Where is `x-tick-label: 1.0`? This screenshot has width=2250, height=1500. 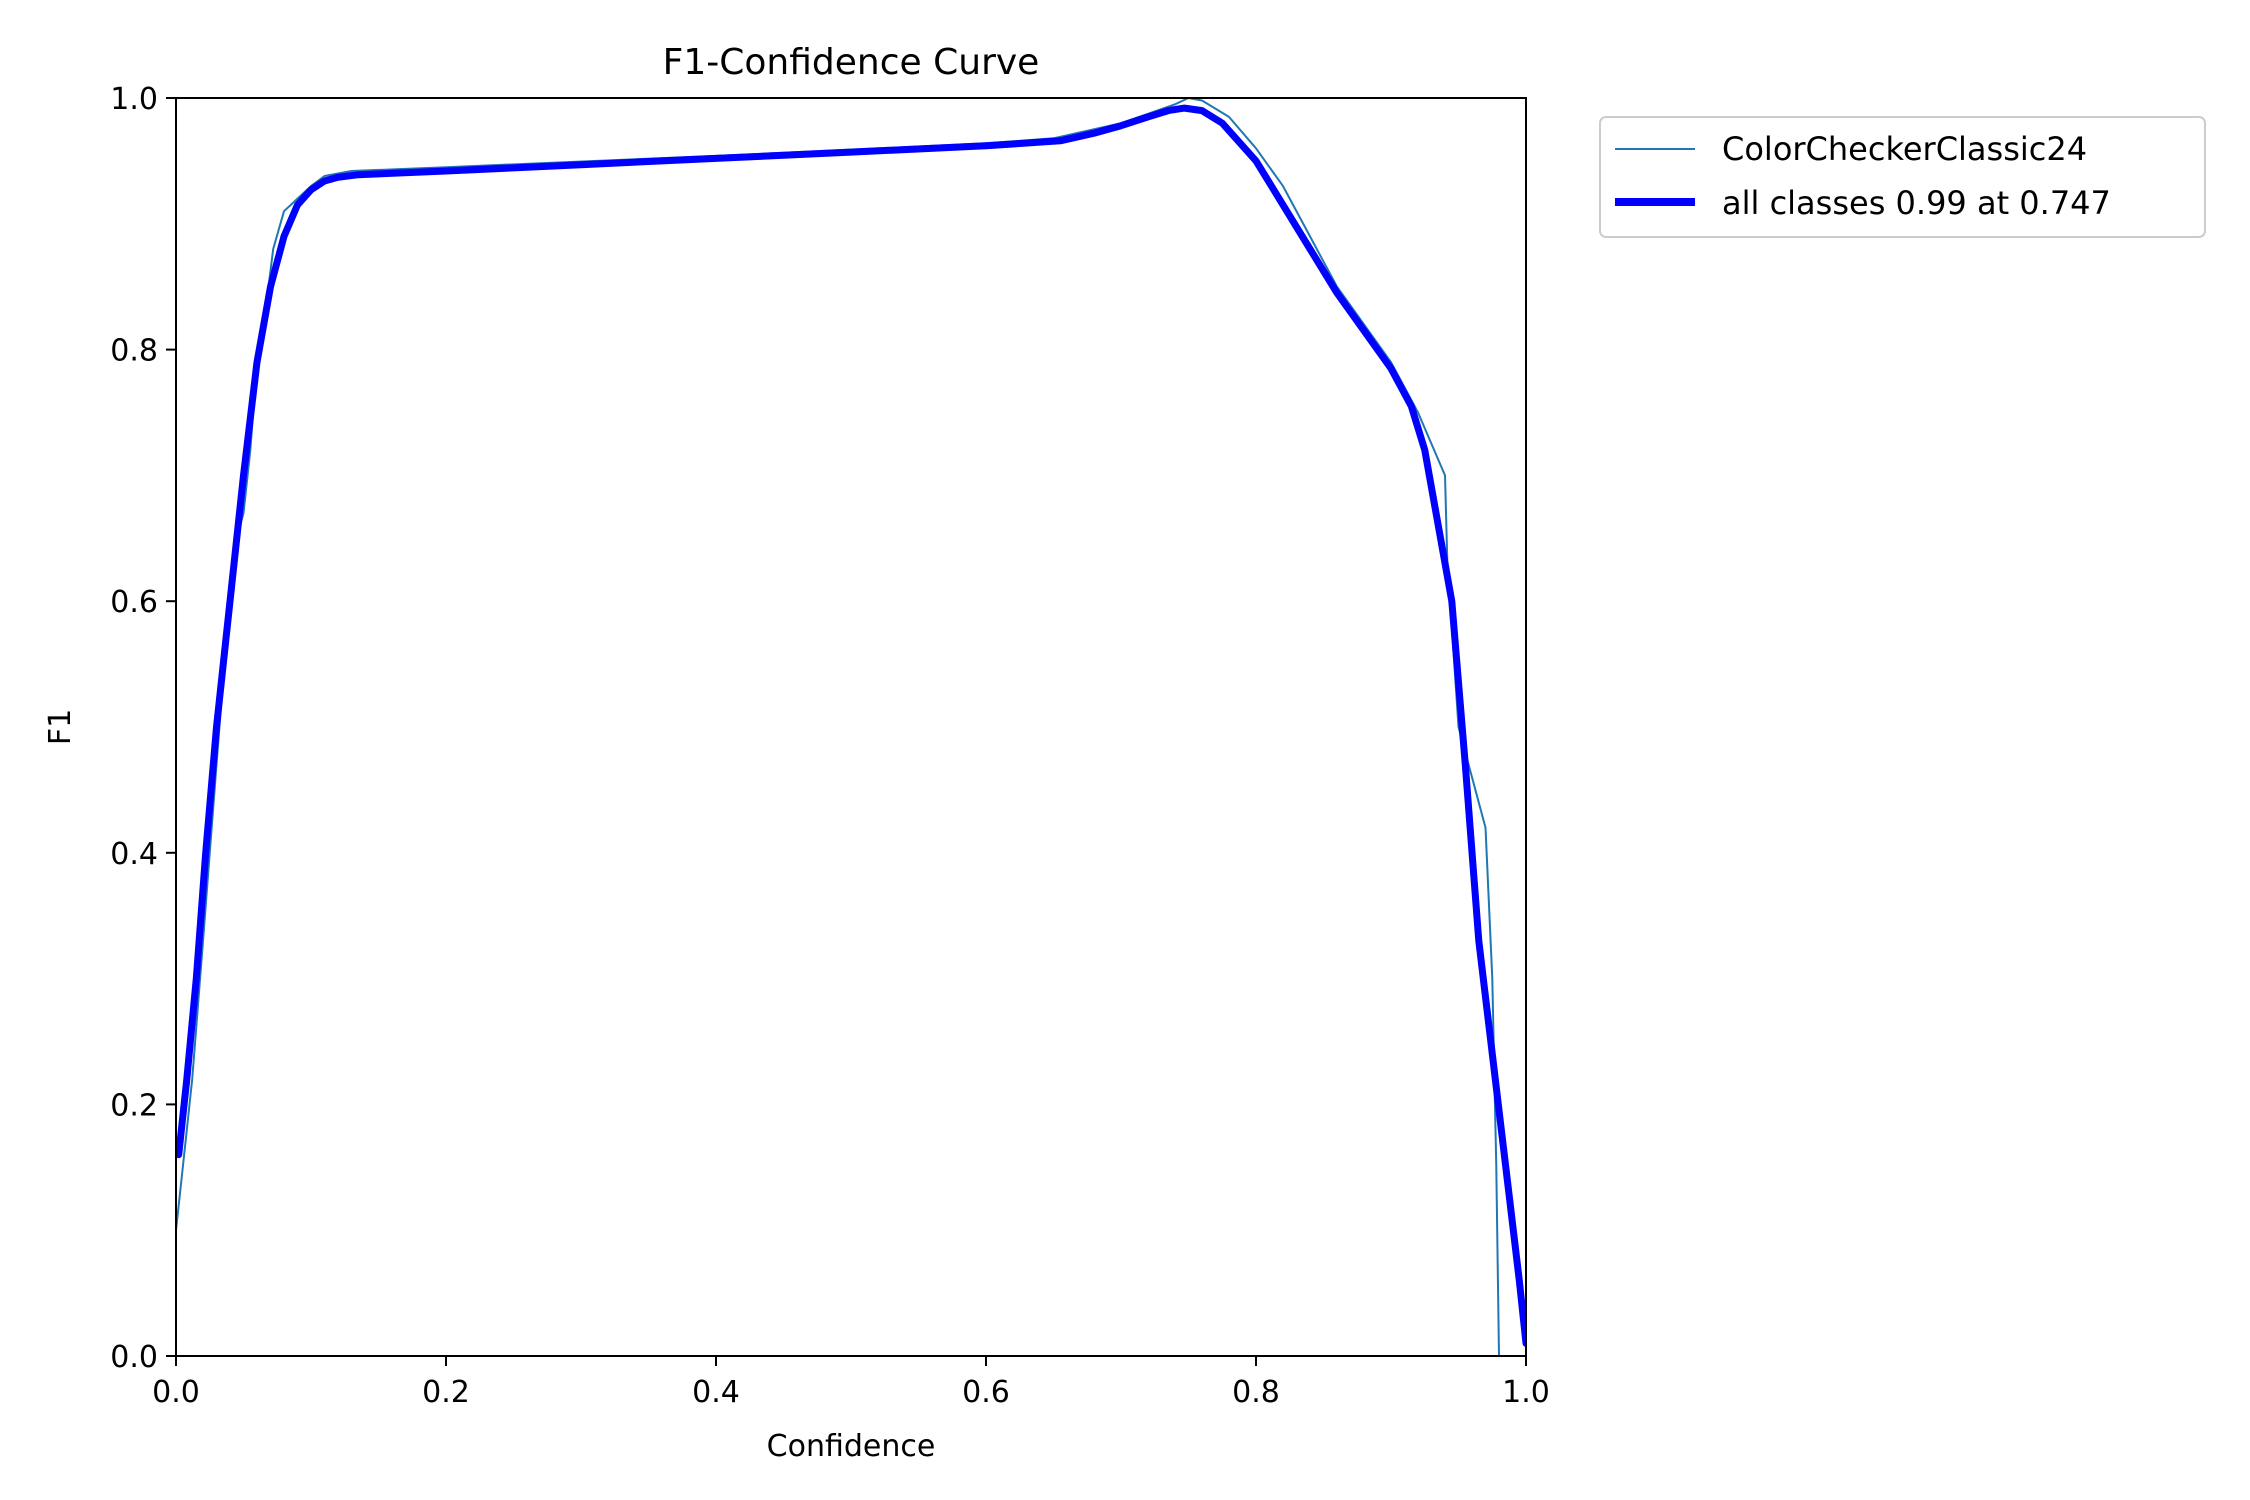
x-tick-label: 1.0 is located at coordinates (1526, 1392).